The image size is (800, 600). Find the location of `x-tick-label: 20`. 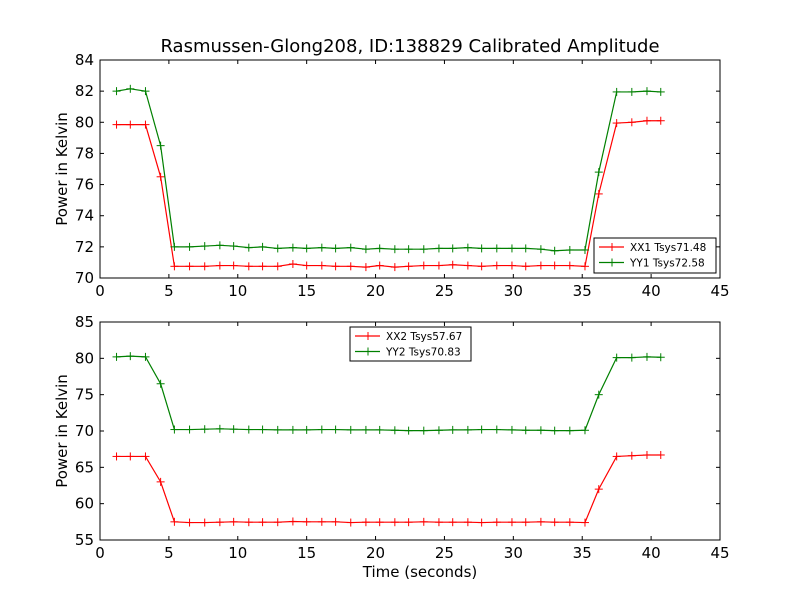

x-tick-label: 20 is located at coordinates (375, 553).